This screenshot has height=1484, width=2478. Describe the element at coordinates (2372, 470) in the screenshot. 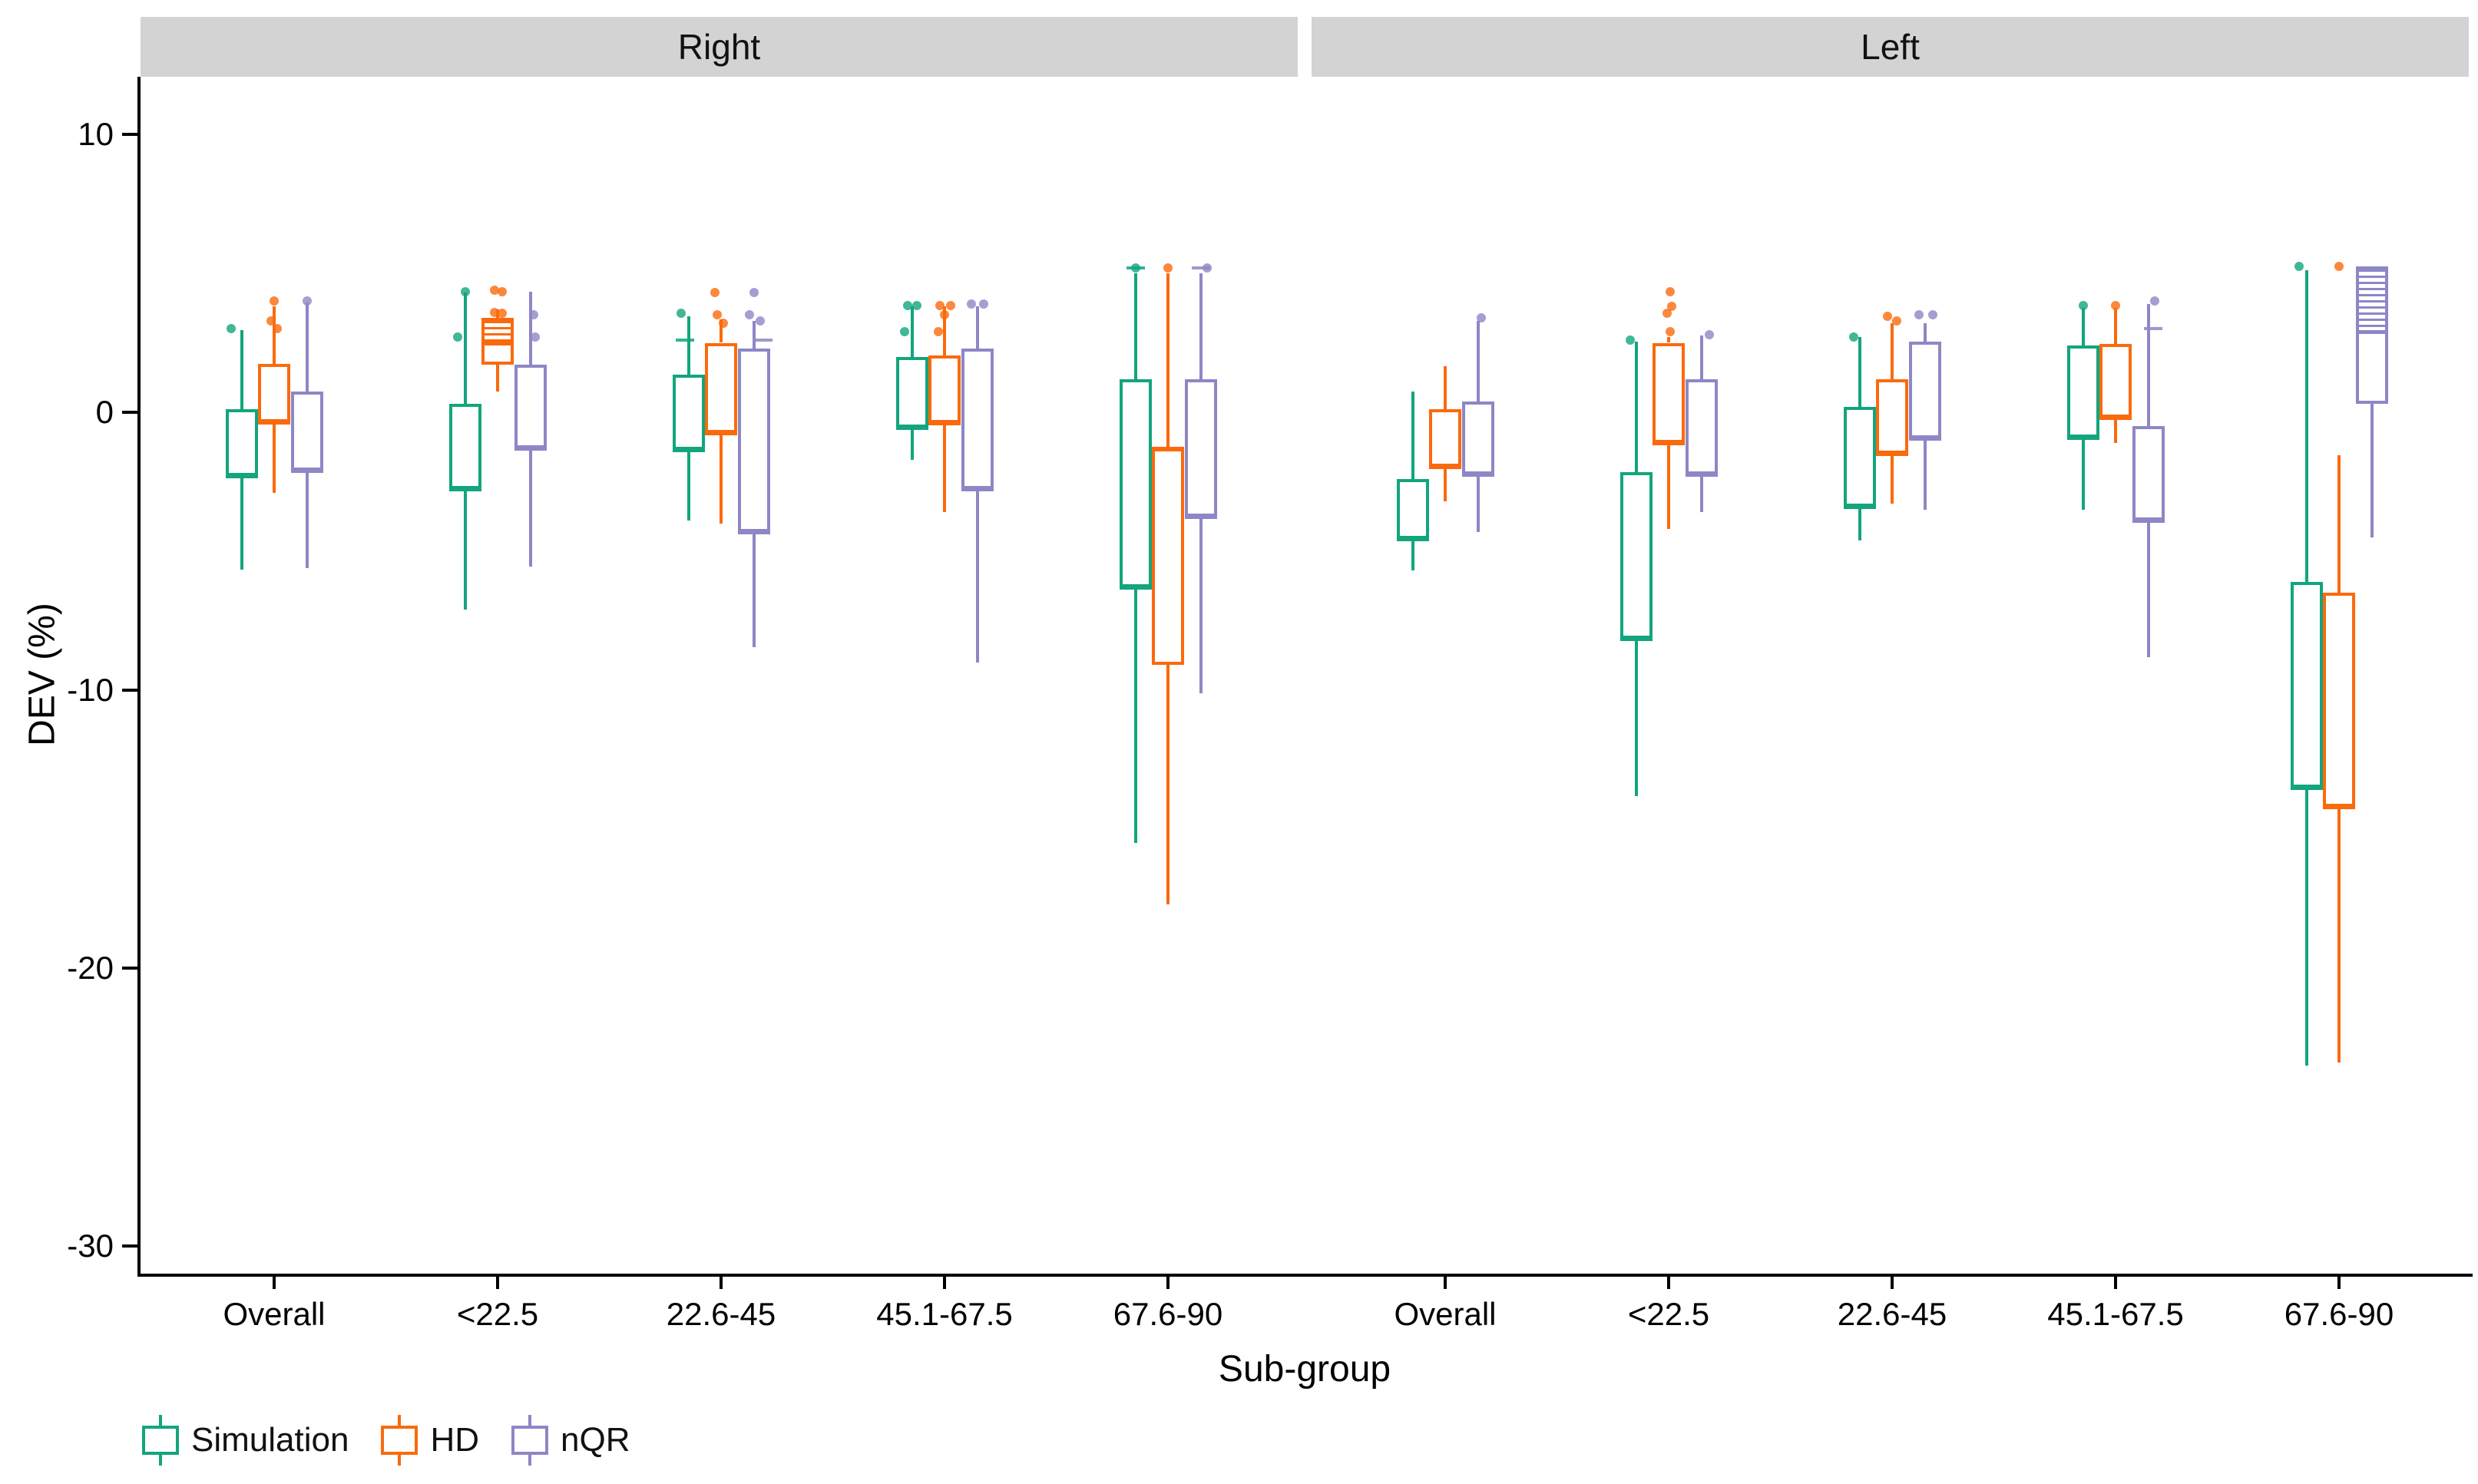

I see `box-left-67-6-90-nqr-whisker-low` at that location.